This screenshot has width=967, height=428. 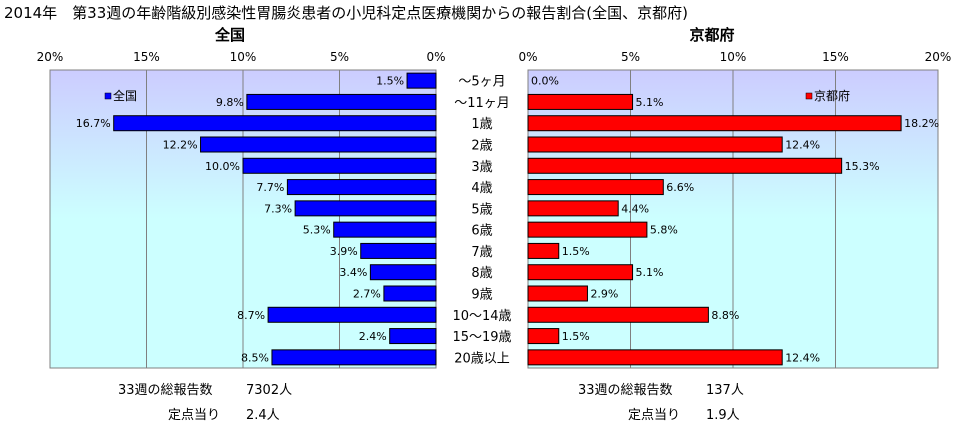 What do you see at coordinates (482, 358) in the screenshot?
I see `category-label: 20歳以上` at bounding box center [482, 358].